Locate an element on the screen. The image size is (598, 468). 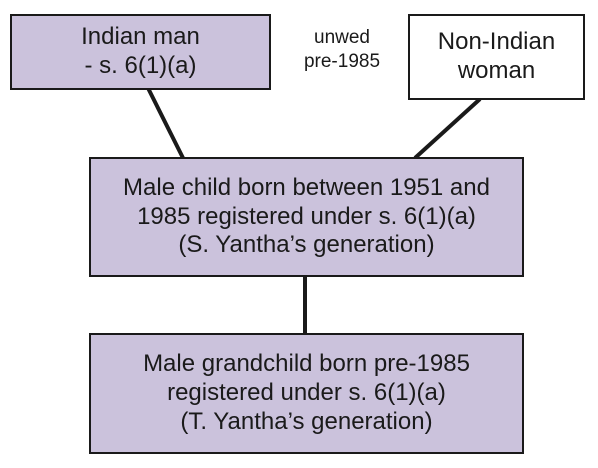
grandchild-line-3: (T. Yantha’s generation) is located at coordinates (306, 421).